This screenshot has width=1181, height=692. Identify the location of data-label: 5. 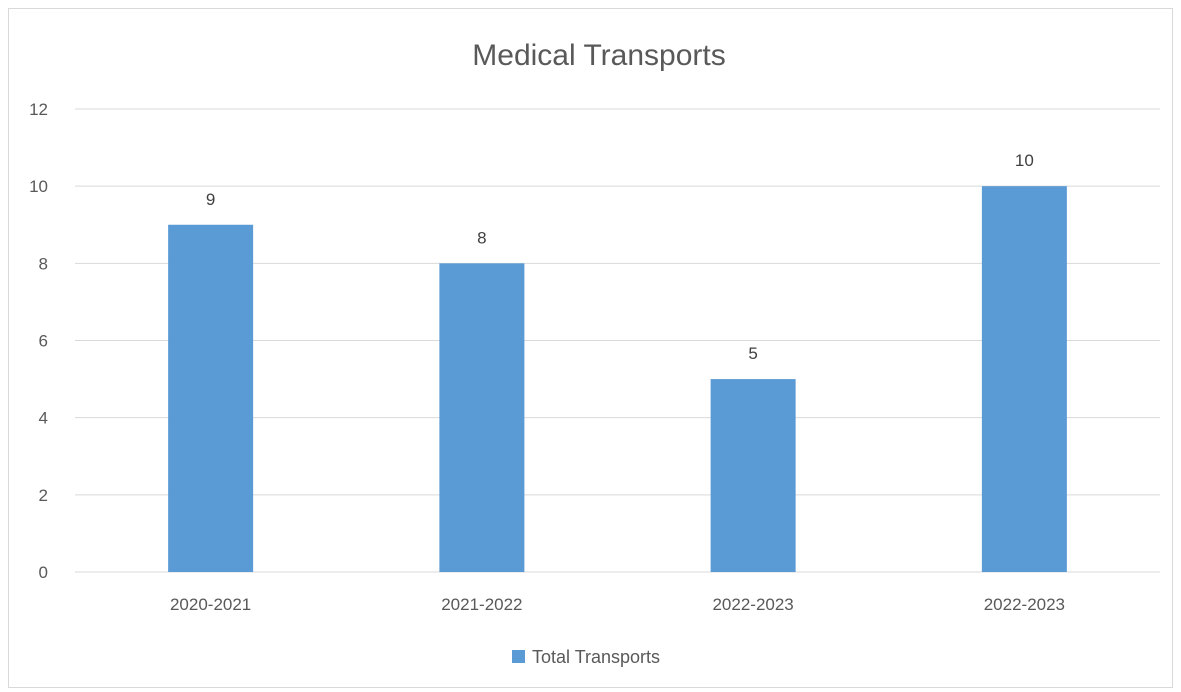
(752, 353).